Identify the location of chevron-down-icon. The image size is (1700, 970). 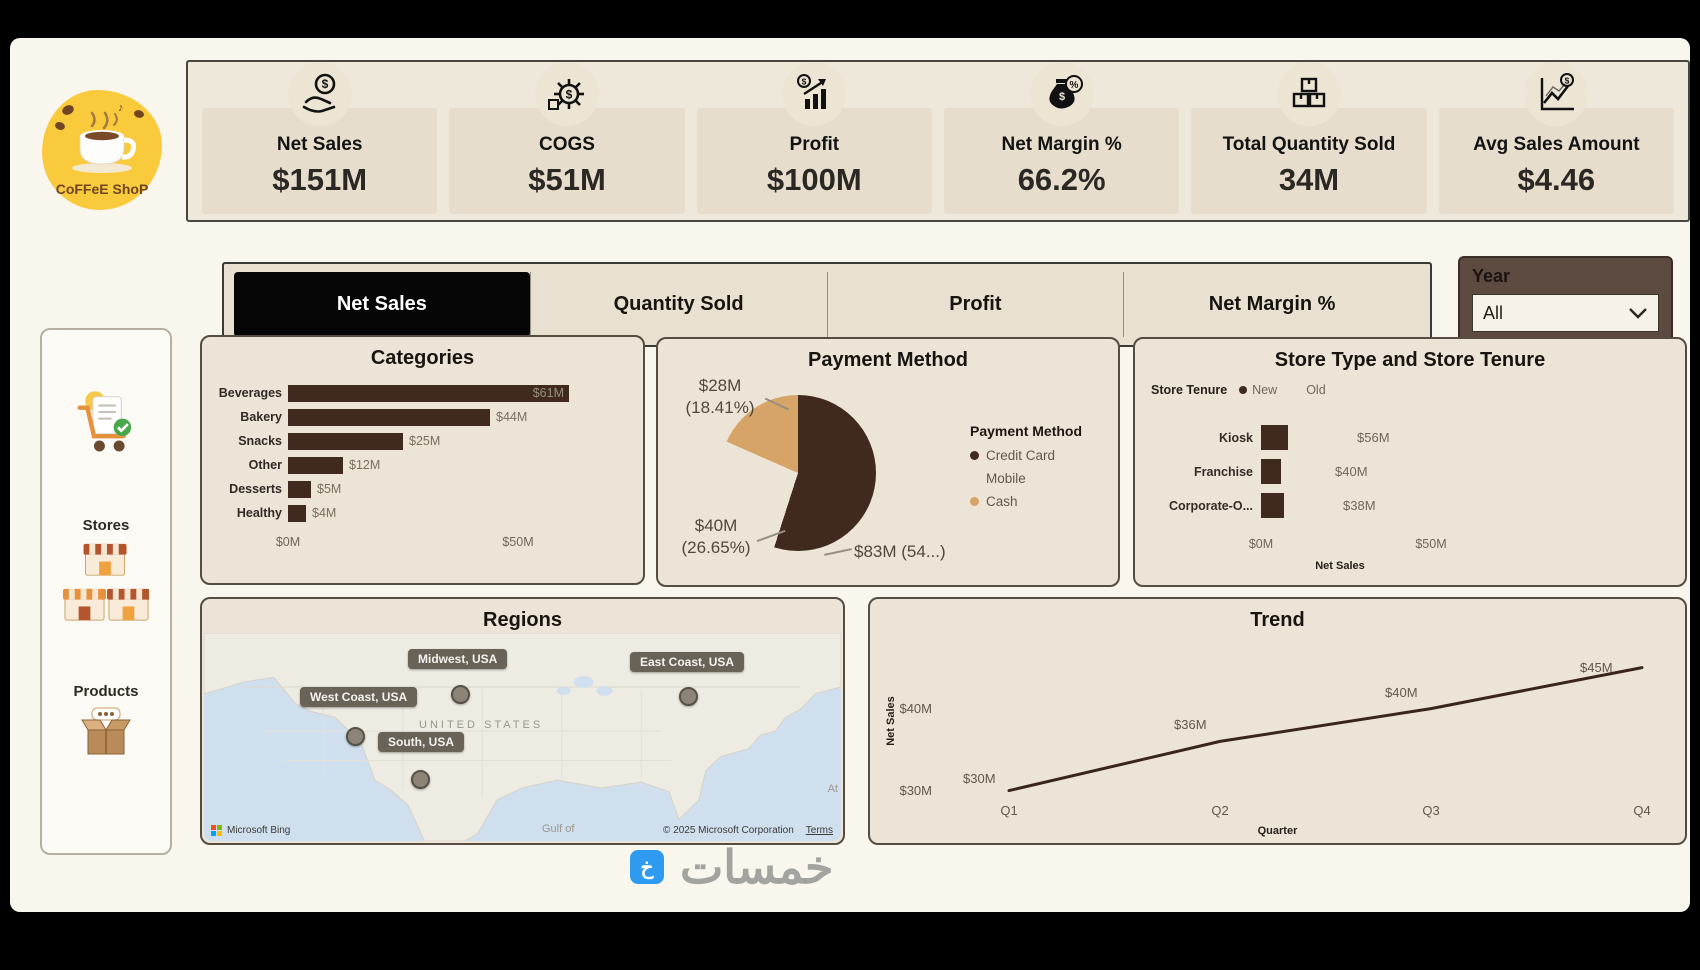
(1638, 313).